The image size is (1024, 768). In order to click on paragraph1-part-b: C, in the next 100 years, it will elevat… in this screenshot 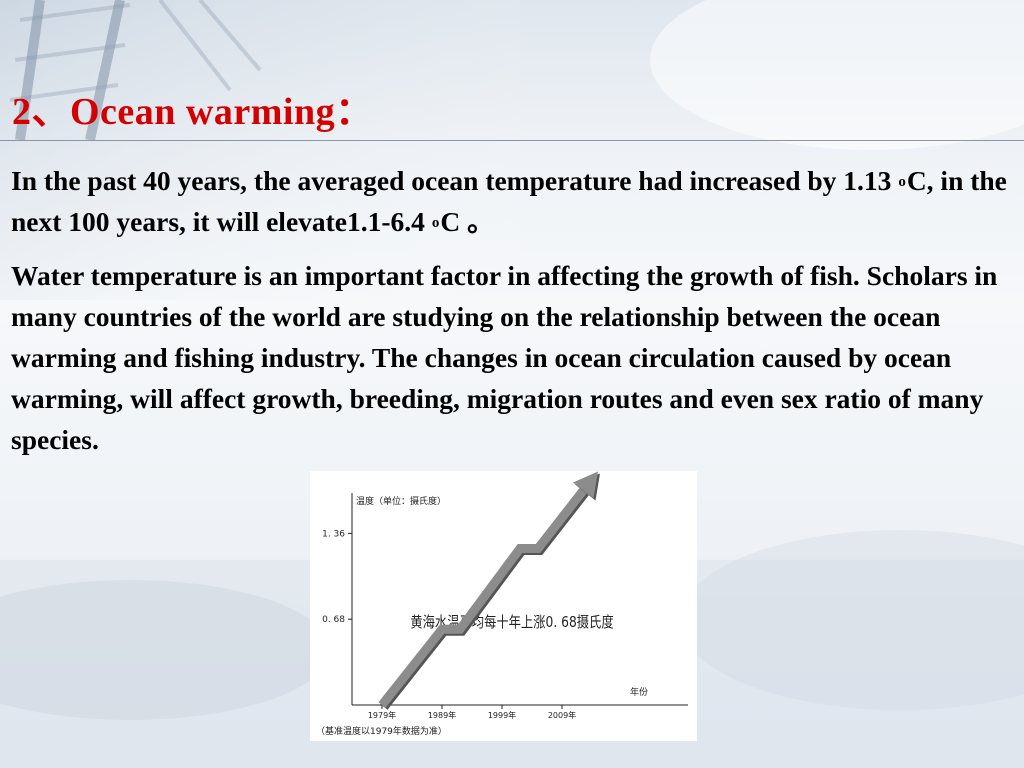, I will do `click(509, 201)`.